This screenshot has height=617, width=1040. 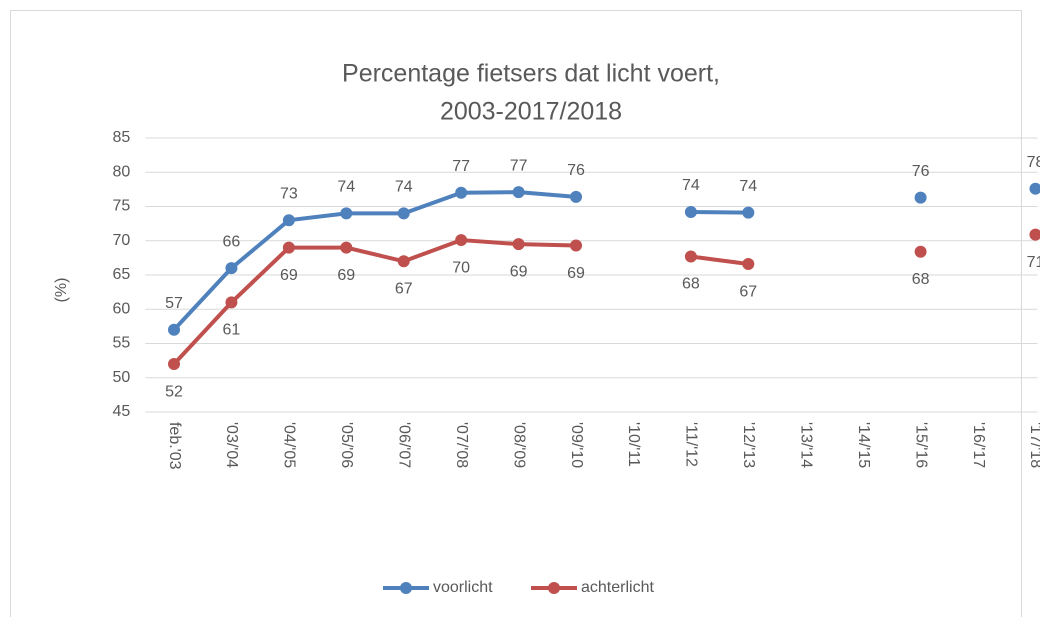 What do you see at coordinates (978, 445) in the screenshot?
I see `x-tick-label: '16/'17` at bounding box center [978, 445].